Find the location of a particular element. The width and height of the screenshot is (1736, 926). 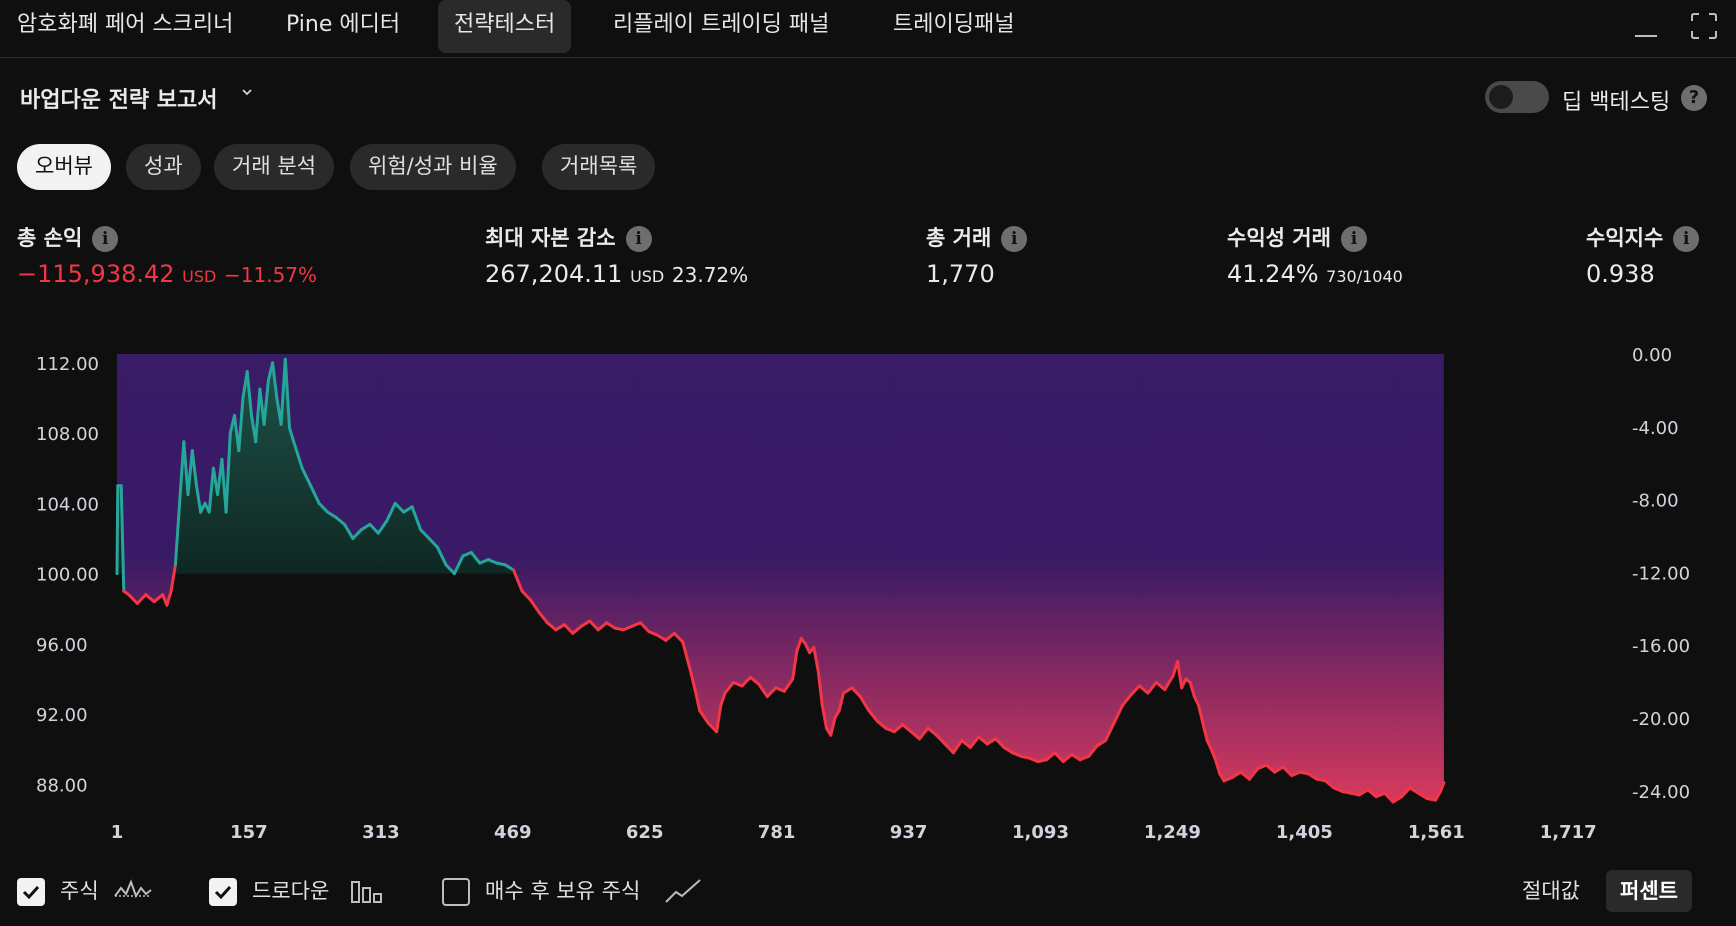

x-tick-label: 781 is located at coordinates (777, 832).